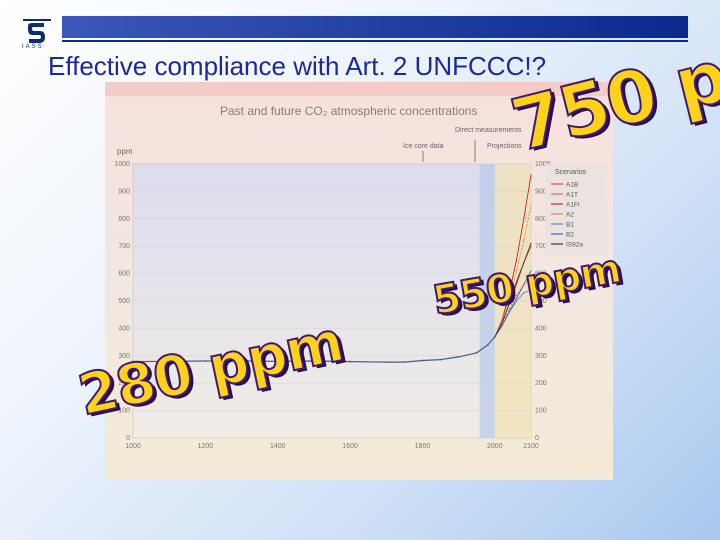 The height and width of the screenshot is (540, 720). Describe the element at coordinates (128, 438) in the screenshot. I see `y-tick-label-left: 0` at that location.